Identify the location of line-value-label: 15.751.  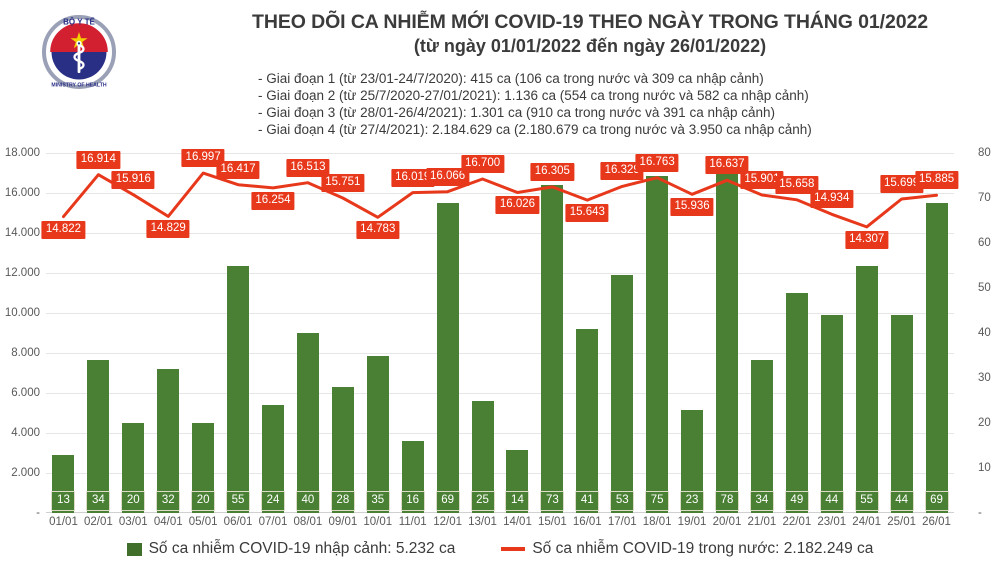
(343, 182).